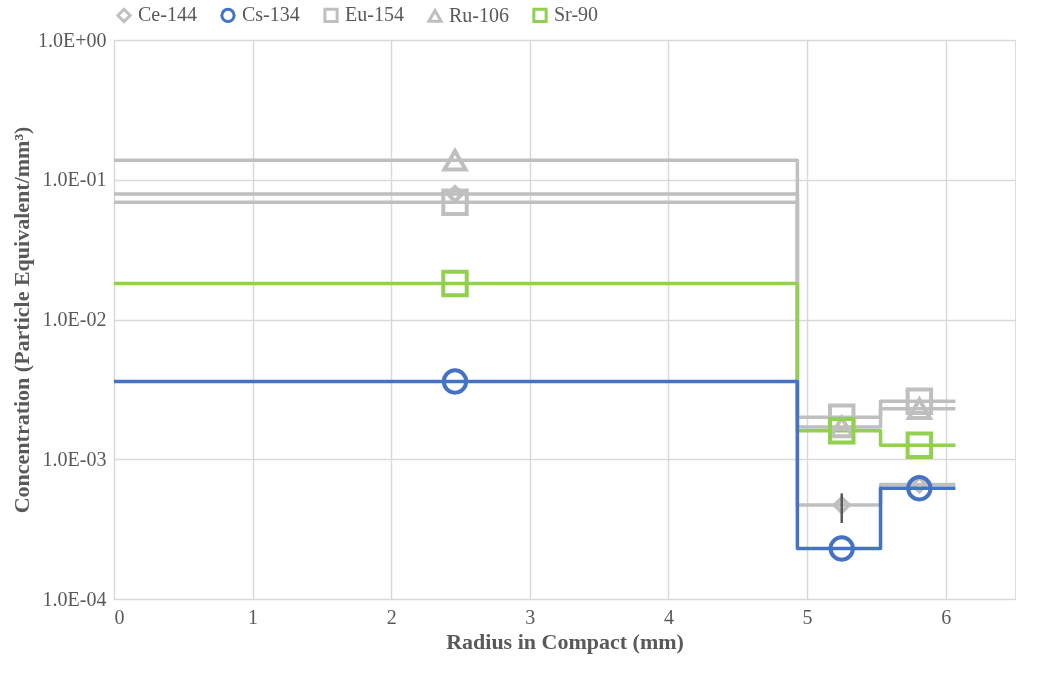 The width and height of the screenshot is (1050, 674). I want to click on y-tick-label: 1.0E+00, so click(72, 39).